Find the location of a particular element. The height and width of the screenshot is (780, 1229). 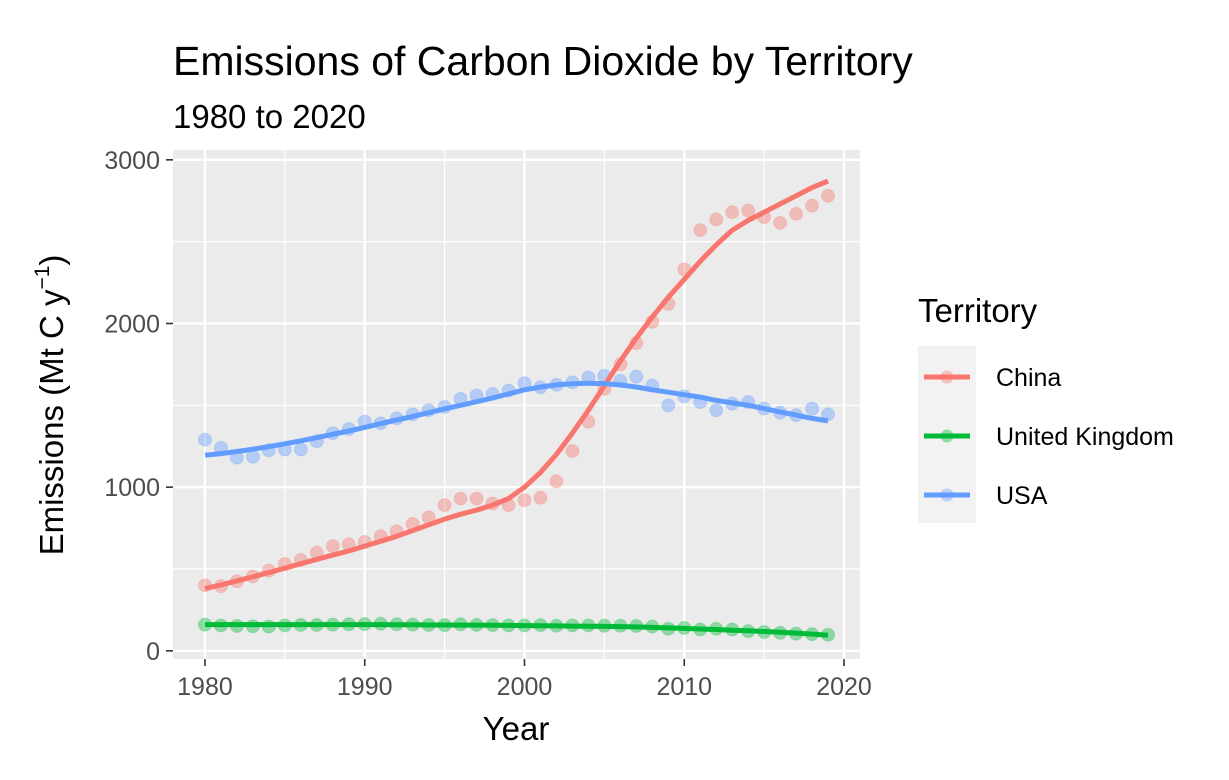

y-axis-title: Emissions (Mt C y−1) is located at coordinates (50, 405).